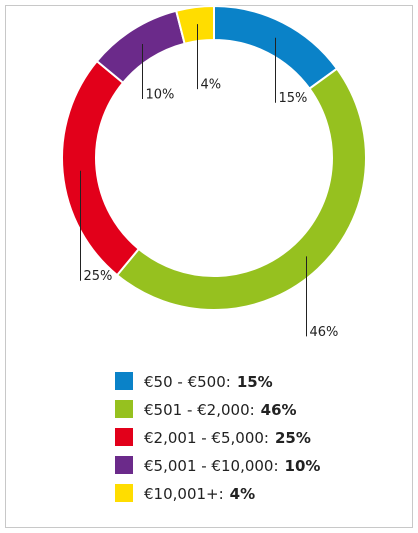  I want to click on data-label: 10%, so click(160, 95).